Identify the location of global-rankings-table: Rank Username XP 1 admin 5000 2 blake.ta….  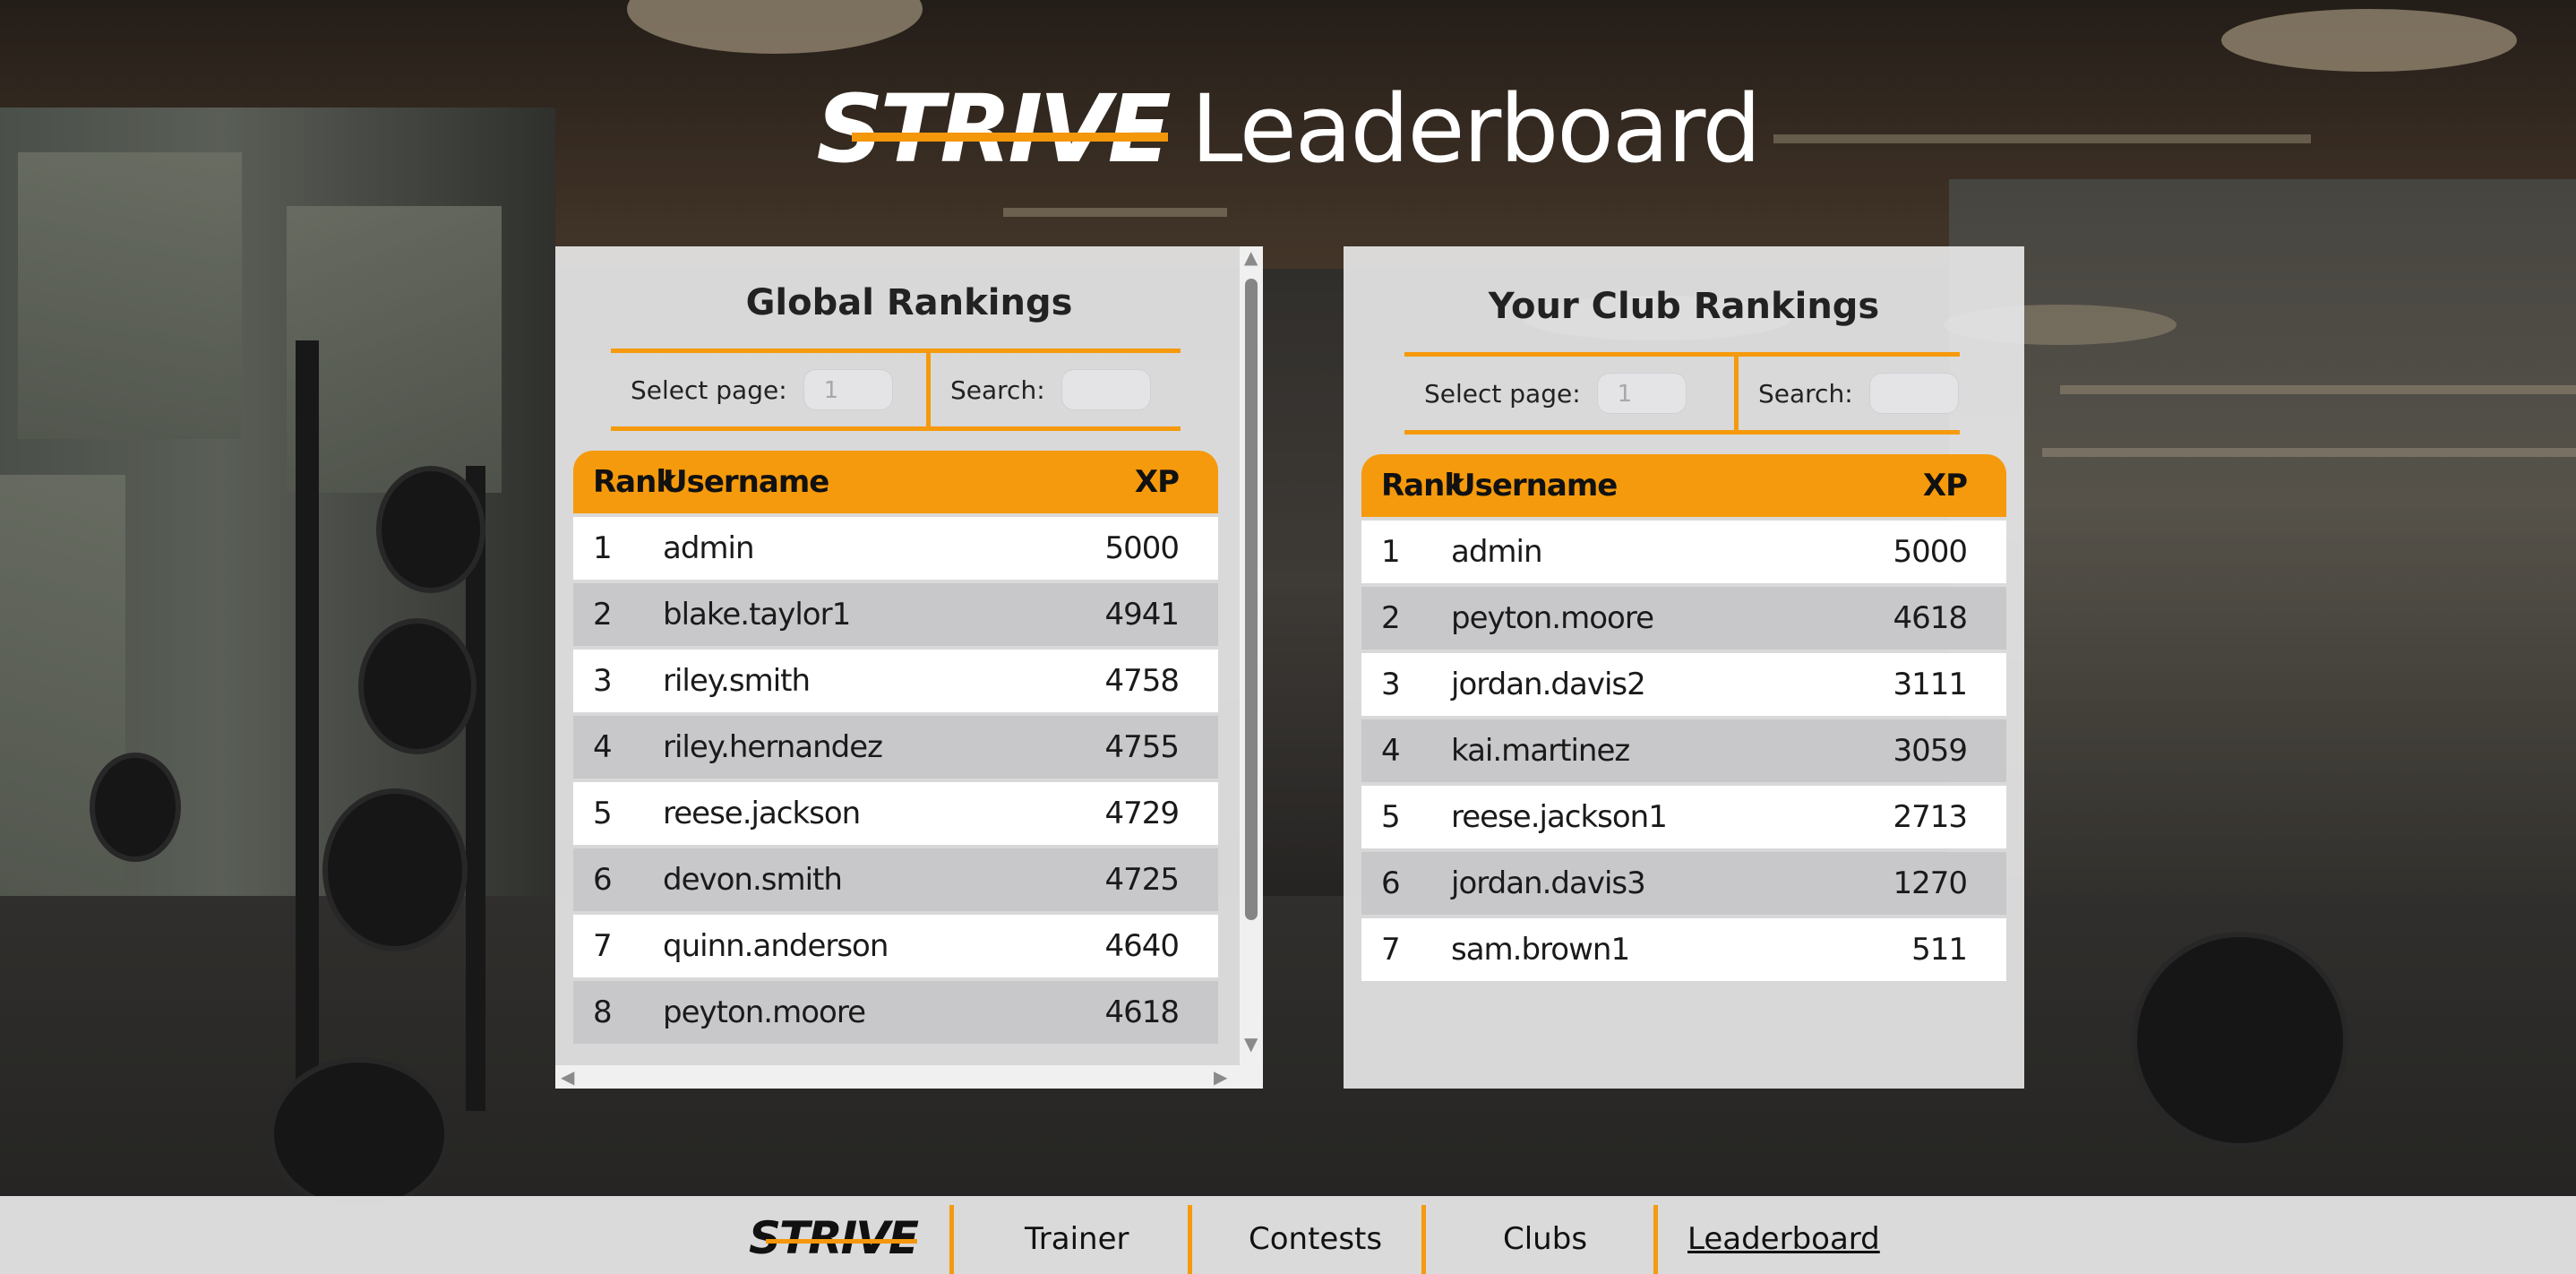
(895, 747).